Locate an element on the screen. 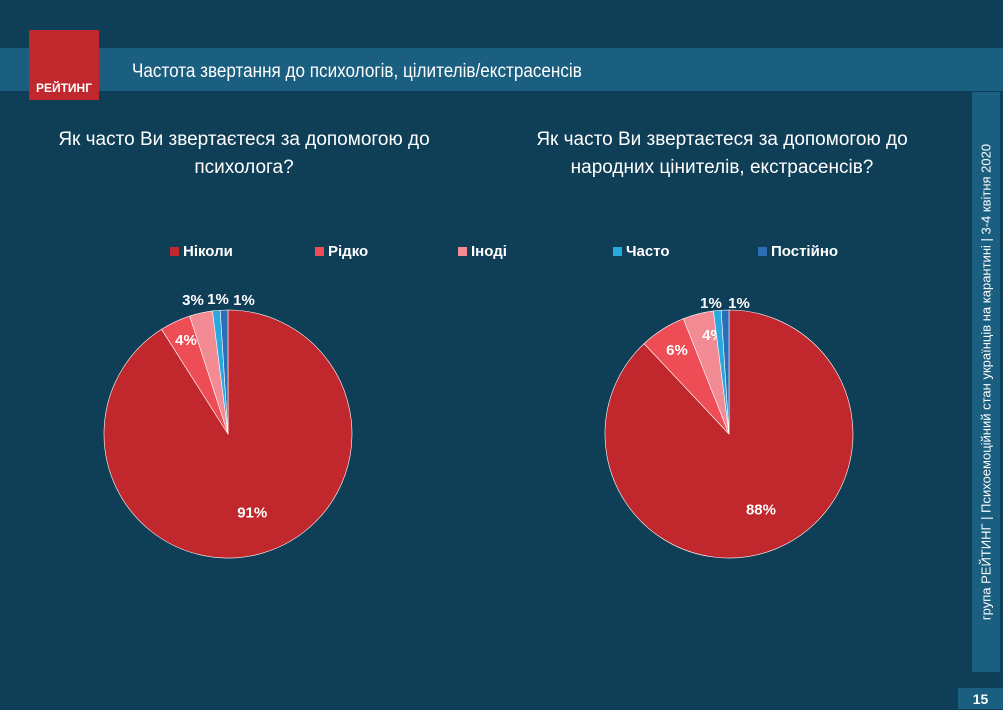 The image size is (1003, 710). legend-label: Часто is located at coordinates (648, 251).